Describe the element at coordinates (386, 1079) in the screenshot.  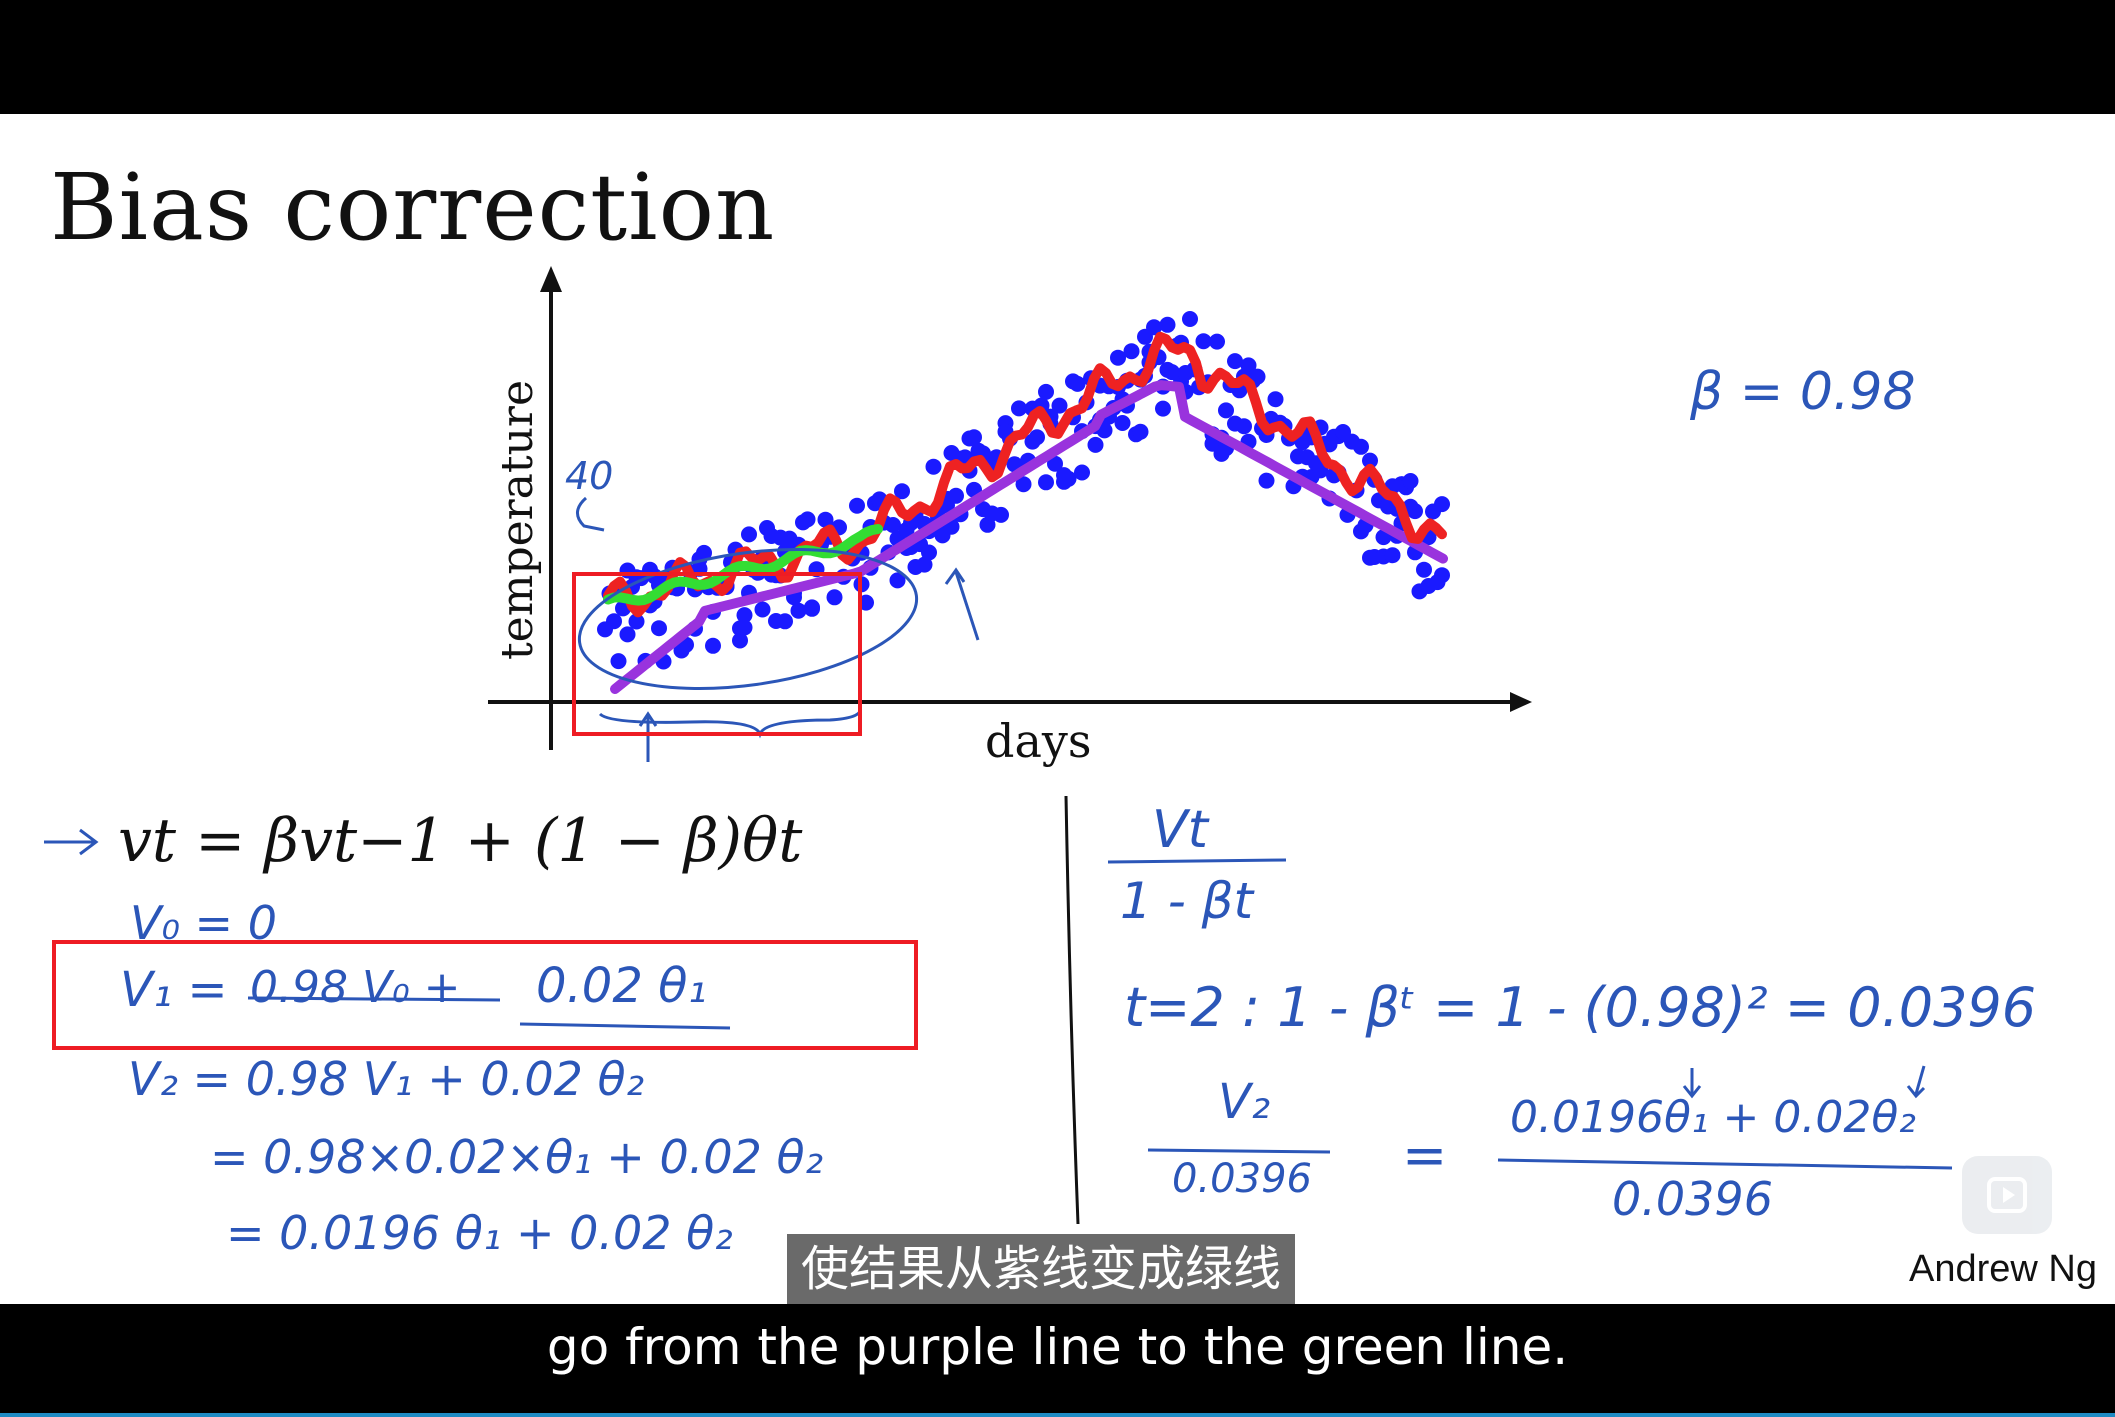
I see `v2-line-1: V₂ = 0.98 V₁ + 0.02 θ₂` at that location.